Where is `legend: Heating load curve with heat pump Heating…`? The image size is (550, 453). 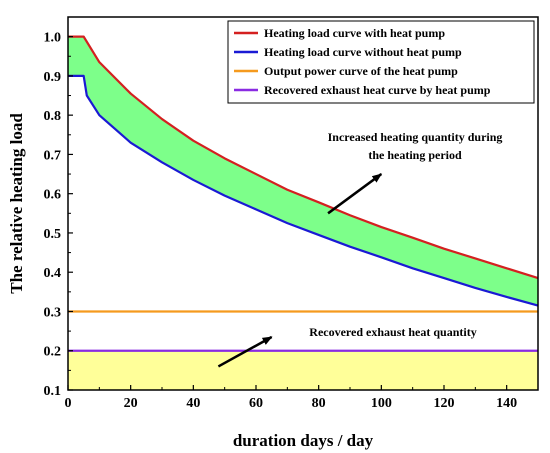 legend: Heating load curve with heat pump Heating… is located at coordinates (381, 62).